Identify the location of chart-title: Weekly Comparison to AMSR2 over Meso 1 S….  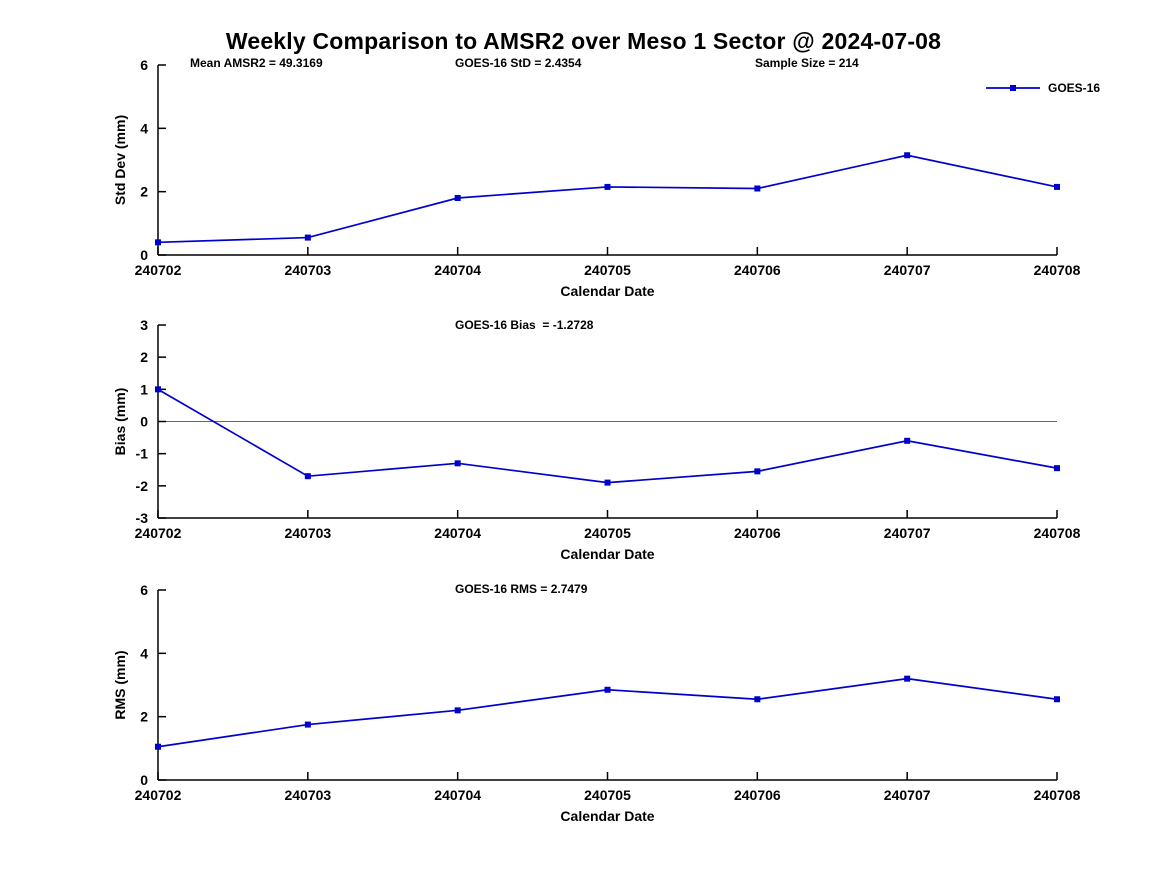
(583, 41).